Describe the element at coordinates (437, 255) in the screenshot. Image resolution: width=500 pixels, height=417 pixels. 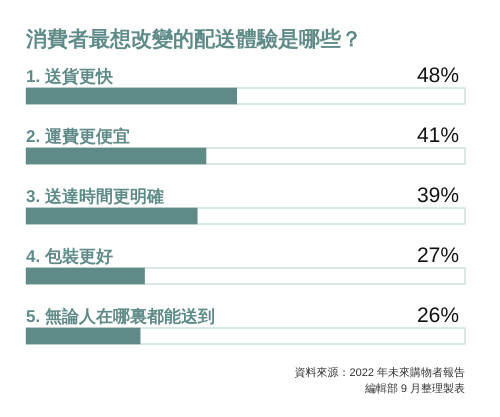
I see `data-label: 27%` at that location.